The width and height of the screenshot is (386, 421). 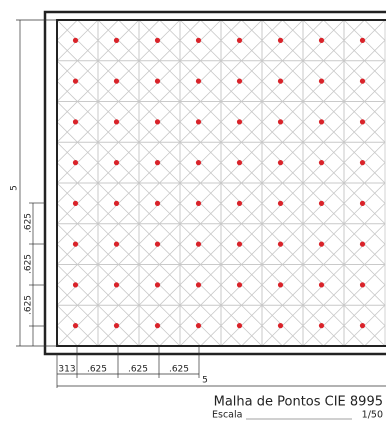 I want to click on dim-label: 313, so click(x=66, y=370).